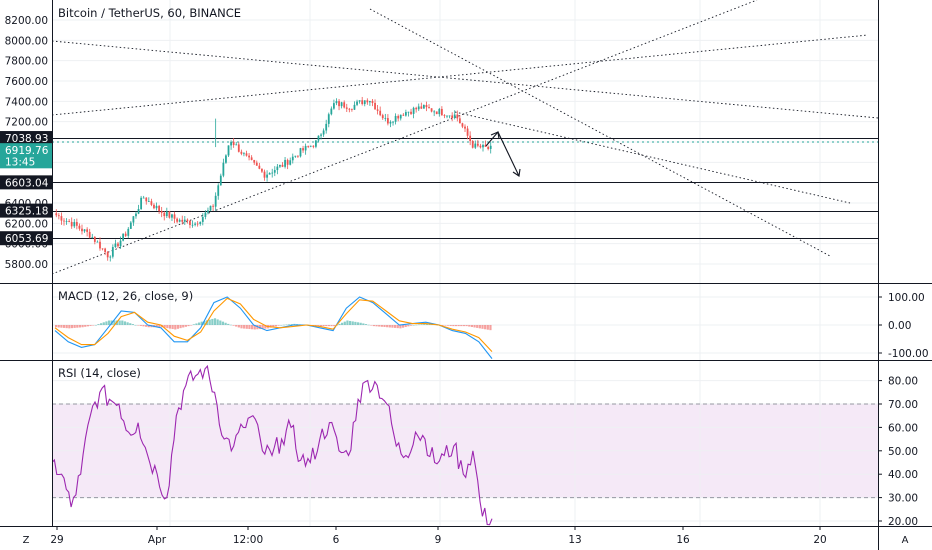 Image resolution: width=932 pixels, height=550 pixels. Describe the element at coordinates (903, 499) in the screenshot. I see `rsi-tick-label: 30.00` at that location.